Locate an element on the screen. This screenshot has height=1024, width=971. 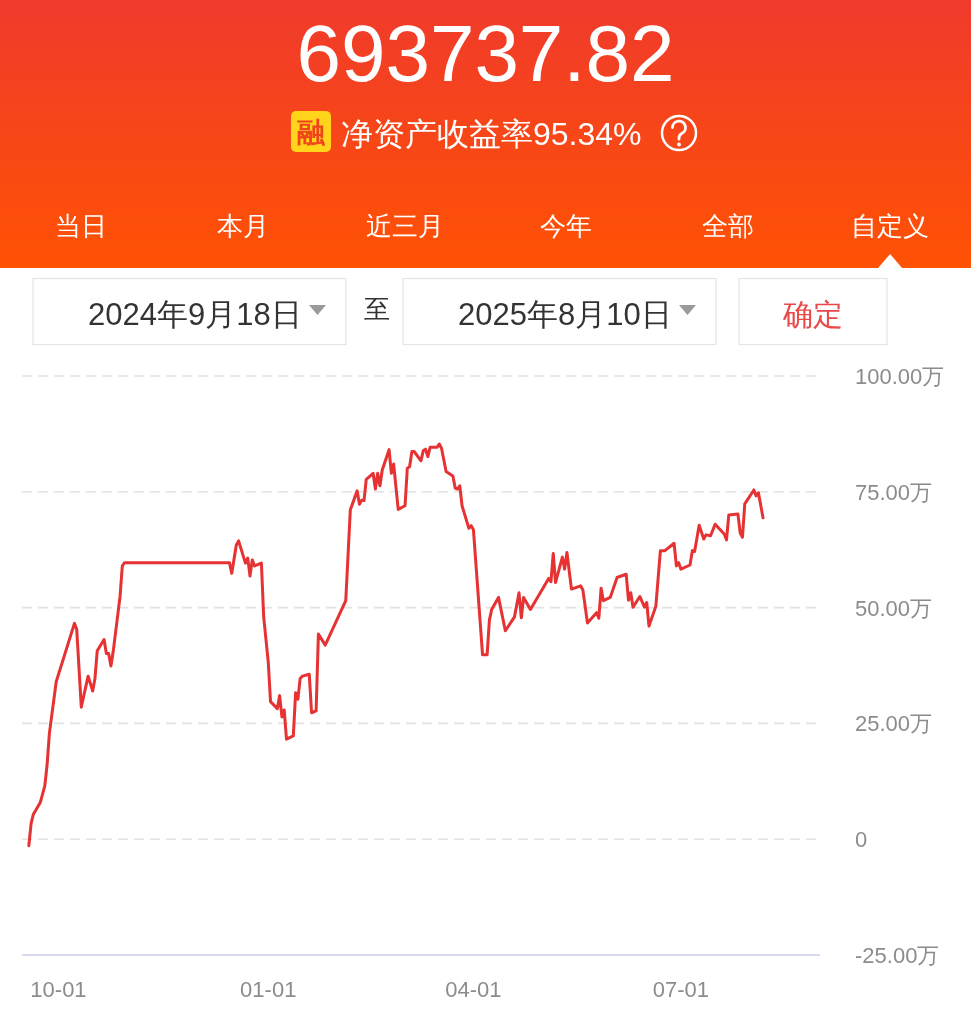
x-tick-label: 01-01 is located at coordinates (268, 989).